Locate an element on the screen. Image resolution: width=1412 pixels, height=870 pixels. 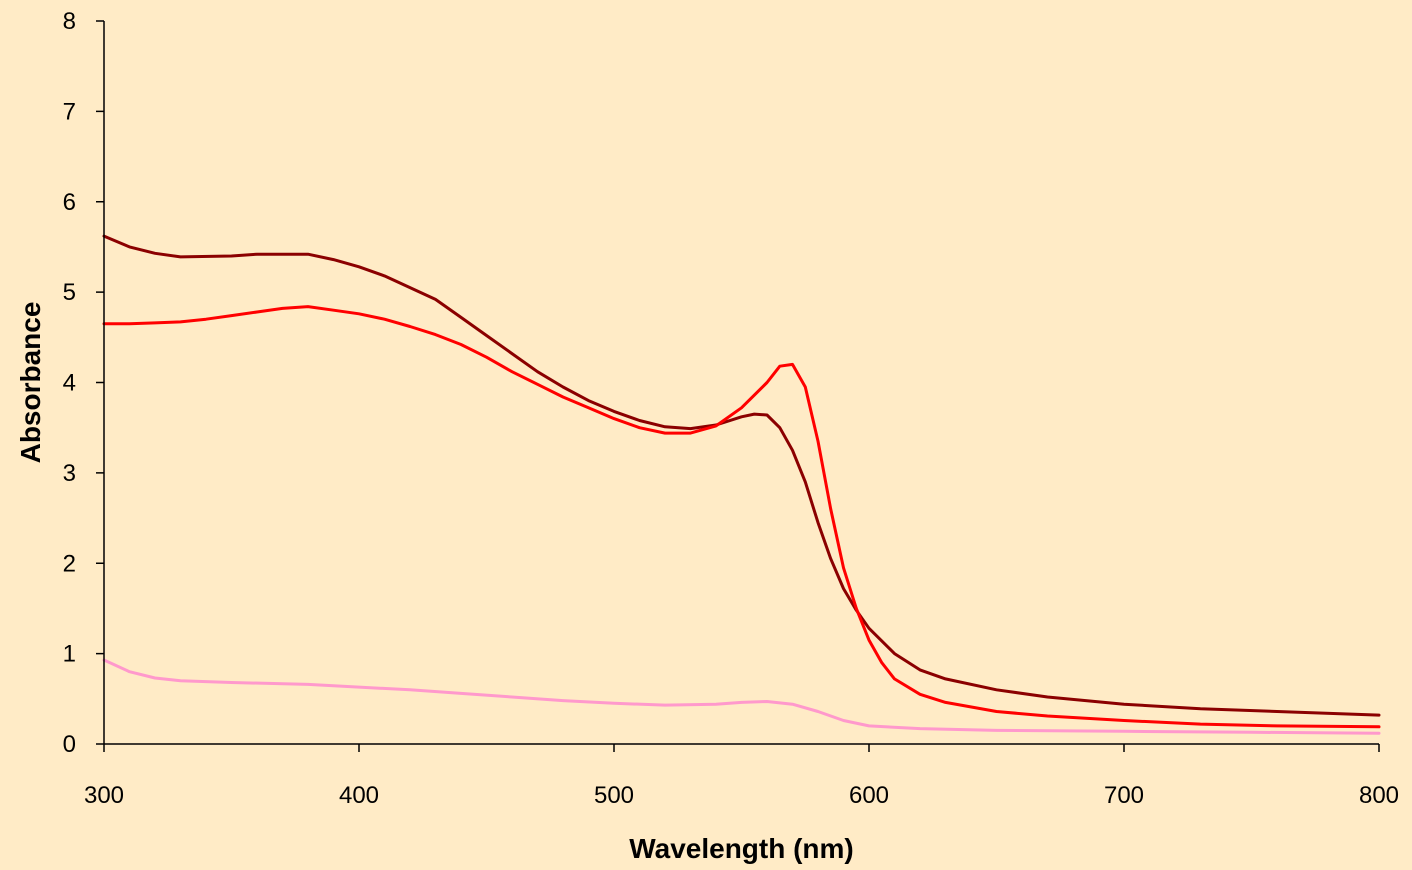
y-tick-label: 5 is located at coordinates (69, 292).